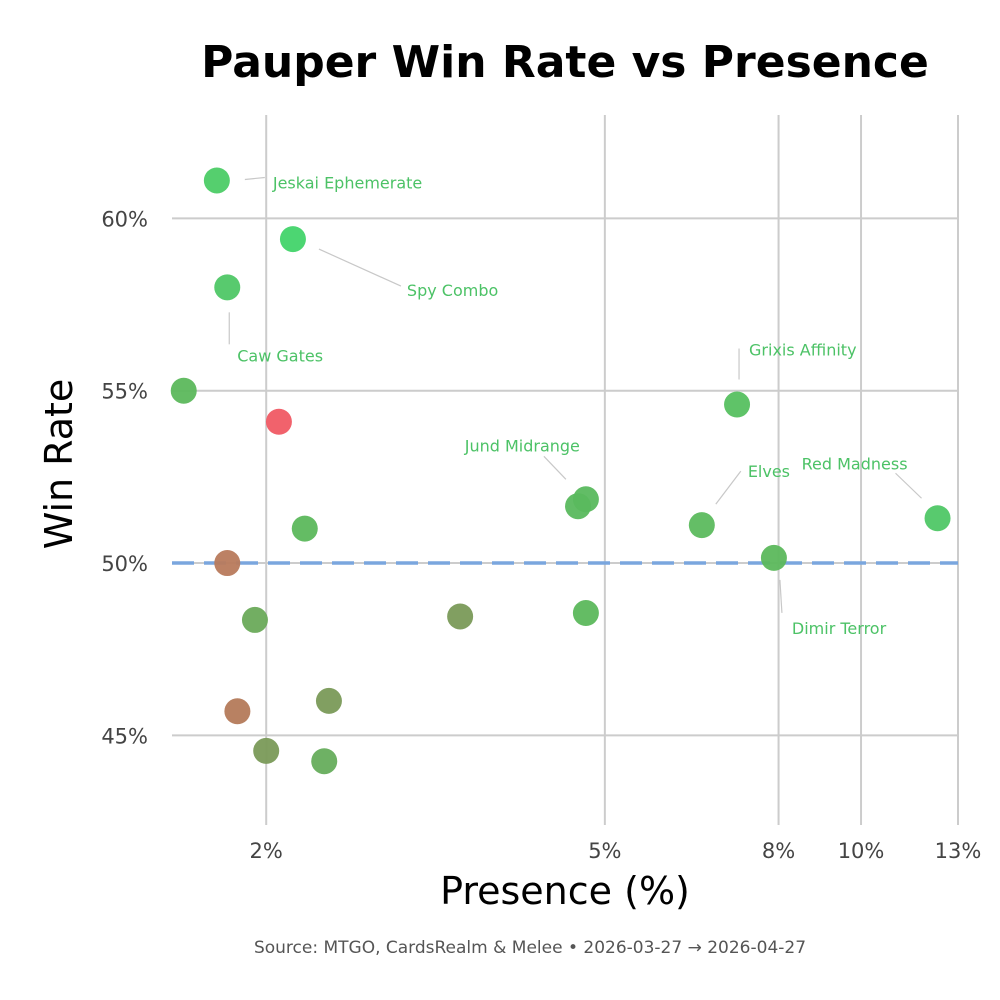 Image resolution: width=1000 pixels, height=1000 pixels. What do you see at coordinates (347, 182) in the screenshot?
I see `point-label: Jeskai Ephemerate` at bounding box center [347, 182].